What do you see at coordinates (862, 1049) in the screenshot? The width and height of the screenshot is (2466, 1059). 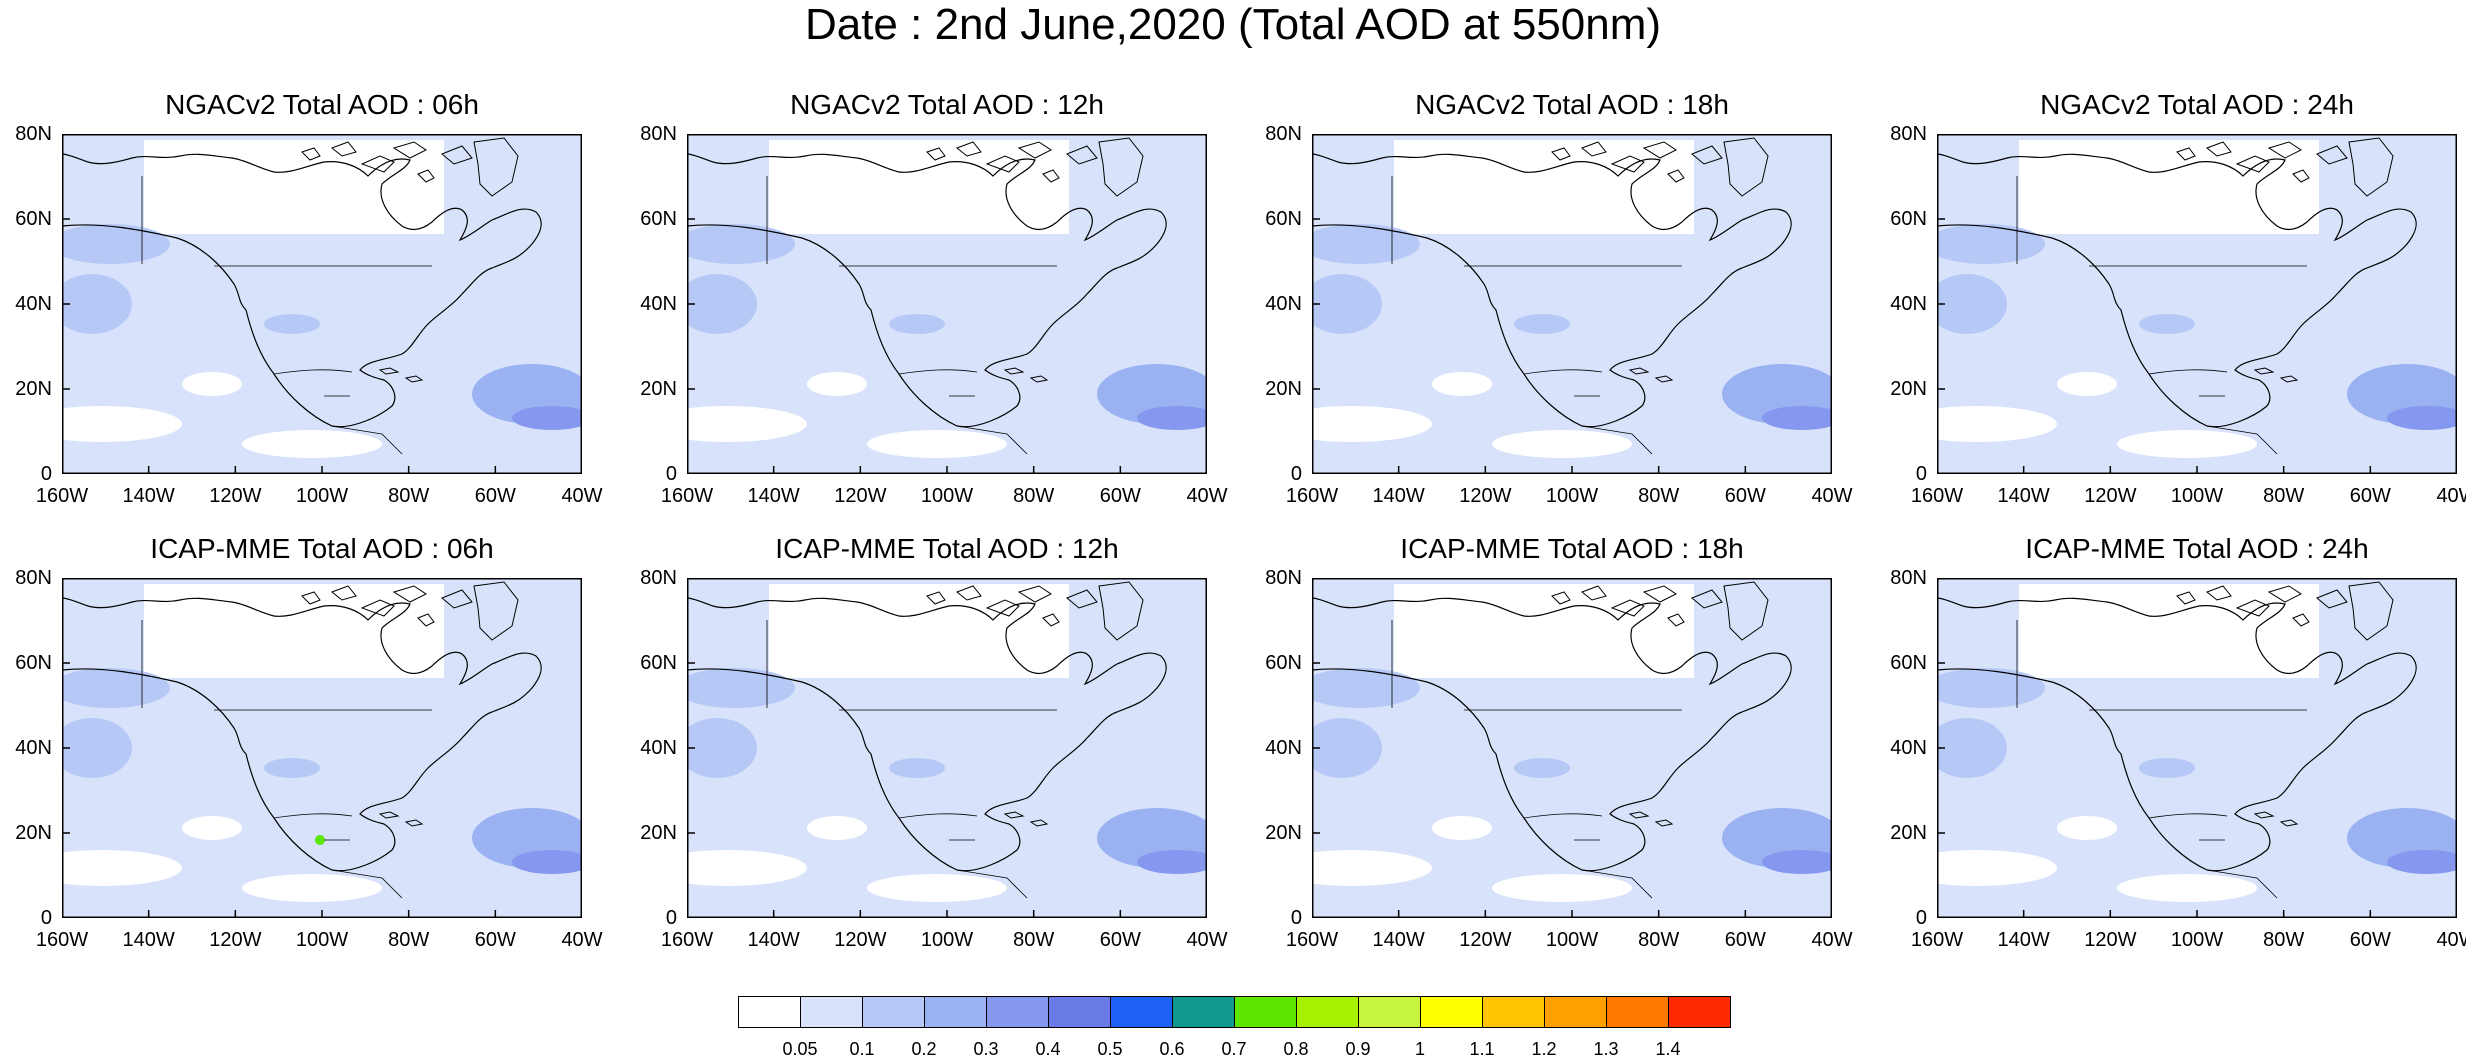 I see `colorbar-label: 0.1` at bounding box center [862, 1049].